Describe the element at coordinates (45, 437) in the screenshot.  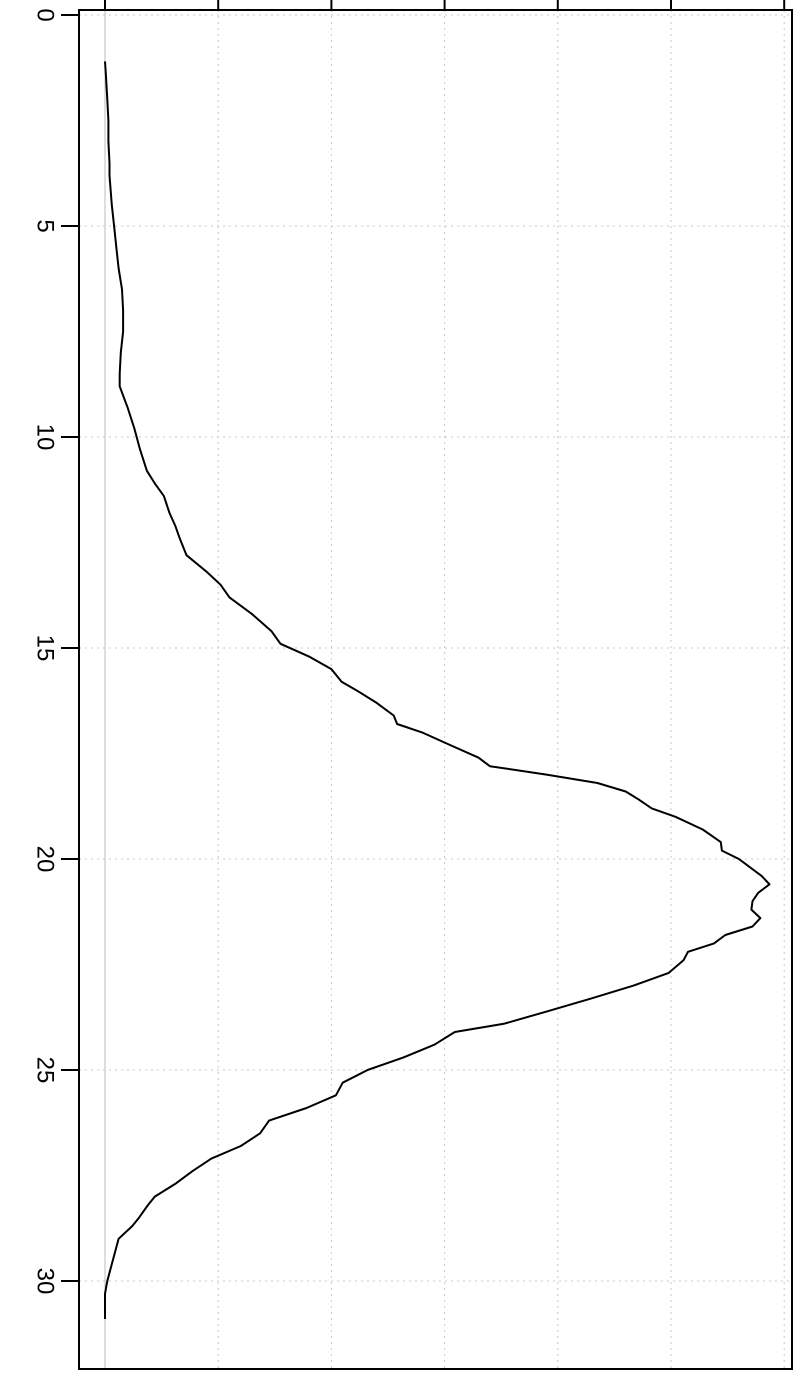
I see `x-tick-label: 10` at that location.